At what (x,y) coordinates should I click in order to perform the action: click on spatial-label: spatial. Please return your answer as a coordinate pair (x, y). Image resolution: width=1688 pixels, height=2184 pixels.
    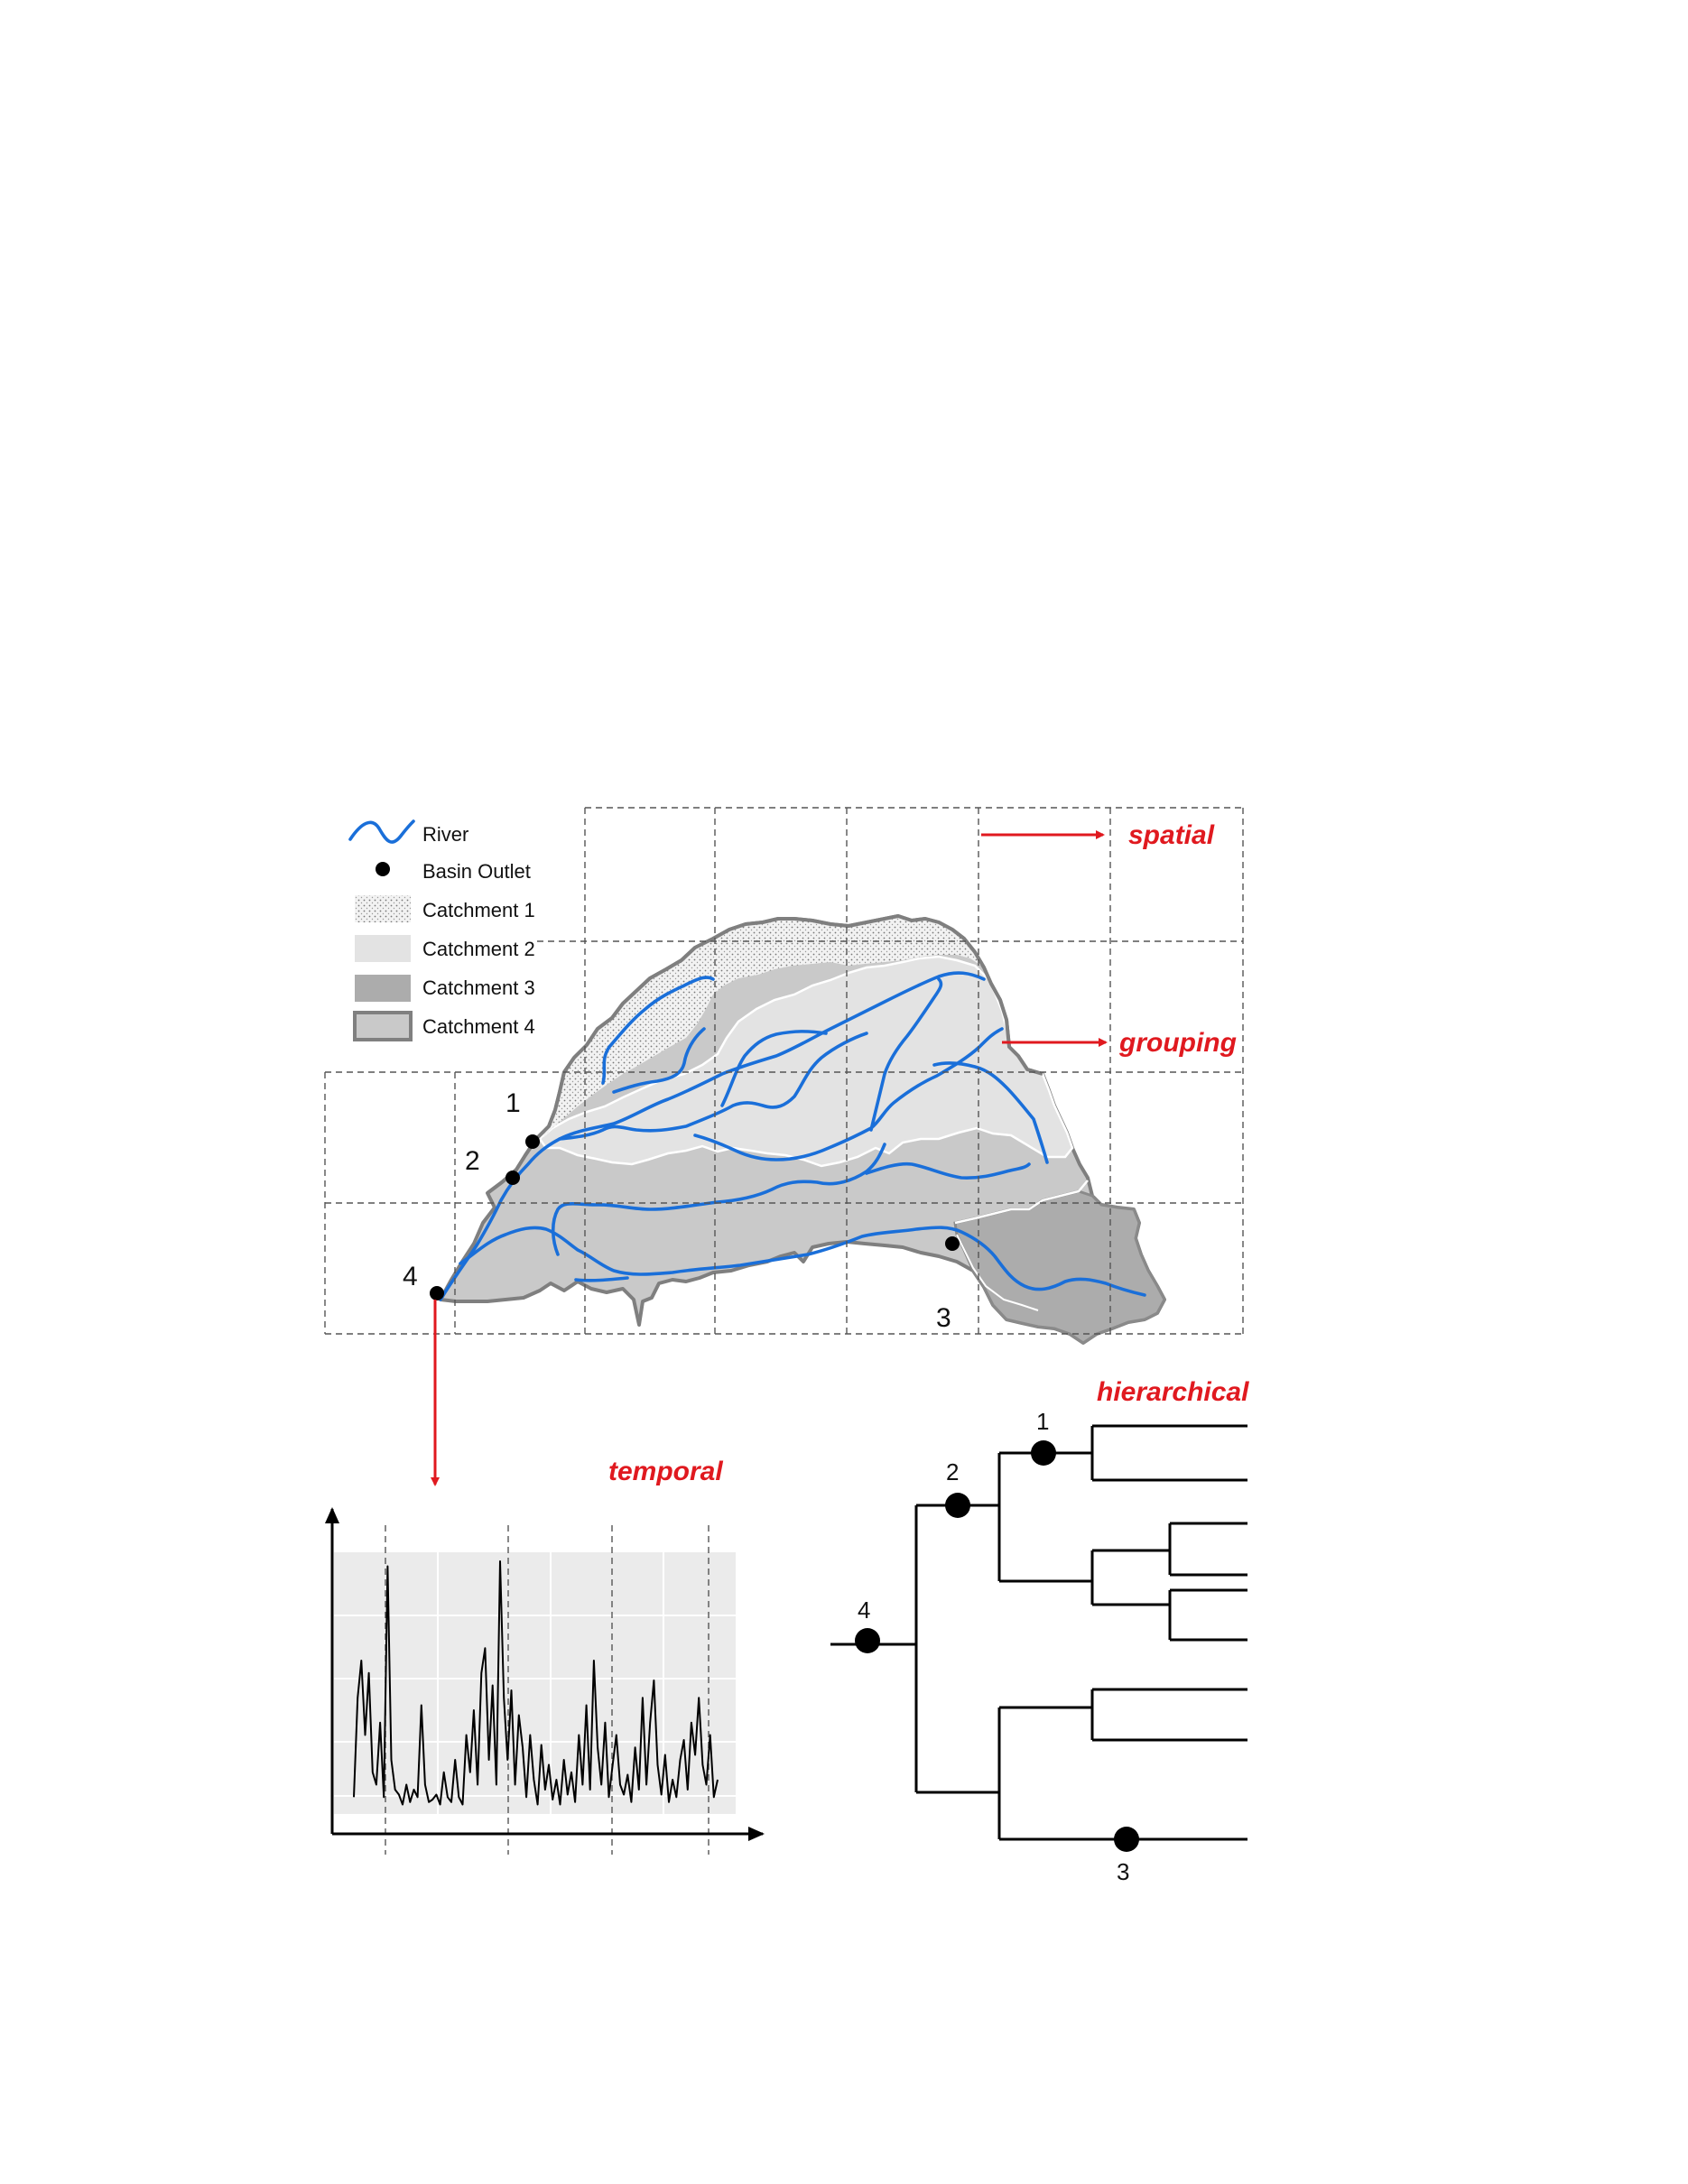
    Looking at the image, I should click on (1172, 835).